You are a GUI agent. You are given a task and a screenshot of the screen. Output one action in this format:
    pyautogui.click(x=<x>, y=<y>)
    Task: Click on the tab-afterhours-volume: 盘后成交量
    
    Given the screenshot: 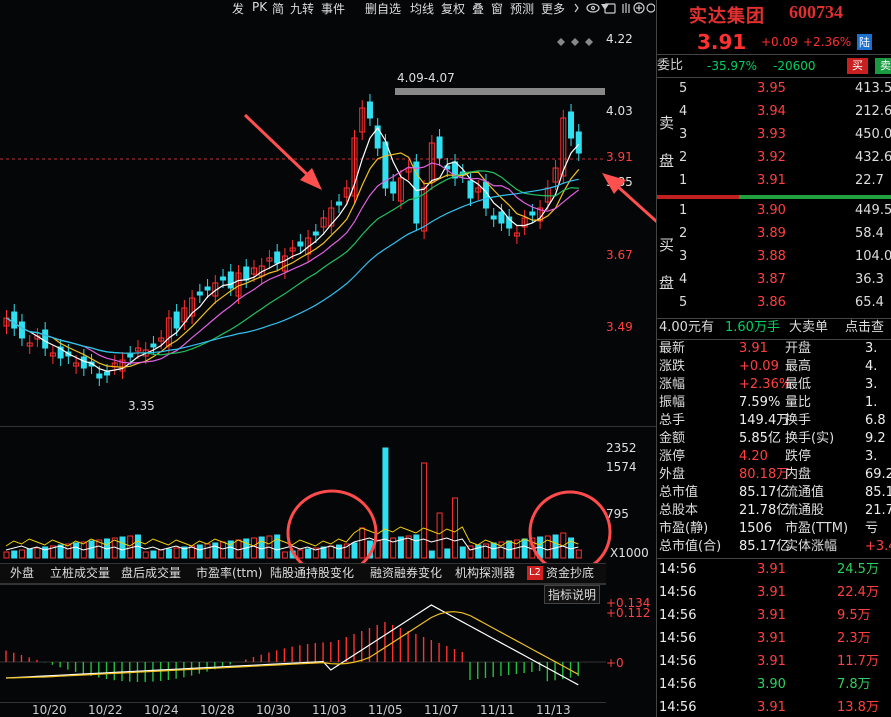 What is the action you would take?
    pyautogui.click(x=151, y=573)
    